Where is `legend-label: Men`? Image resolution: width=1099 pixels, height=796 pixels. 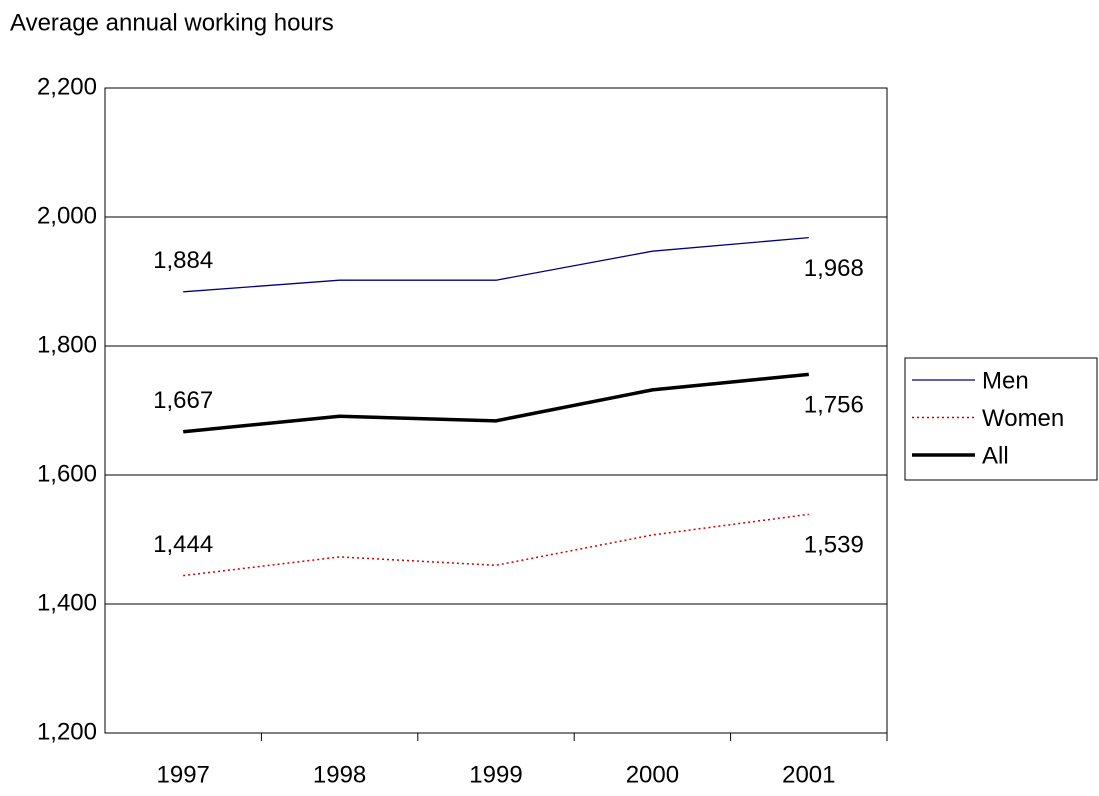
legend-label: Men is located at coordinates (1005, 380).